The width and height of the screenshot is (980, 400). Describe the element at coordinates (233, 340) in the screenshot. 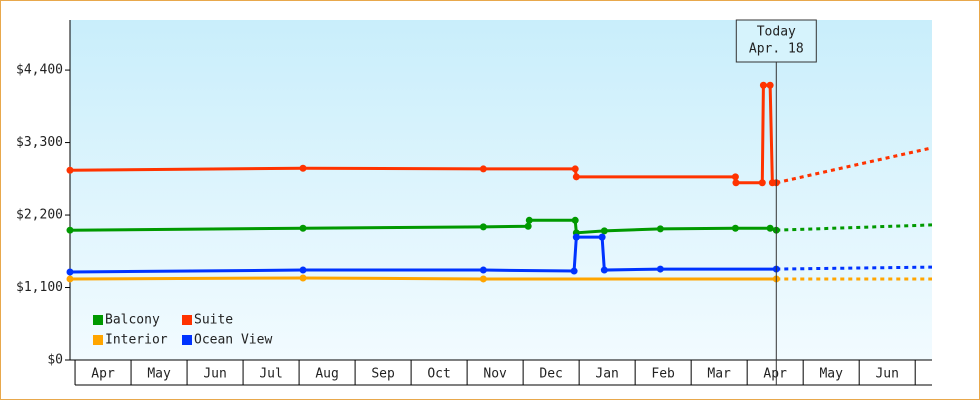

I see `legend-label: Ocean View` at that location.